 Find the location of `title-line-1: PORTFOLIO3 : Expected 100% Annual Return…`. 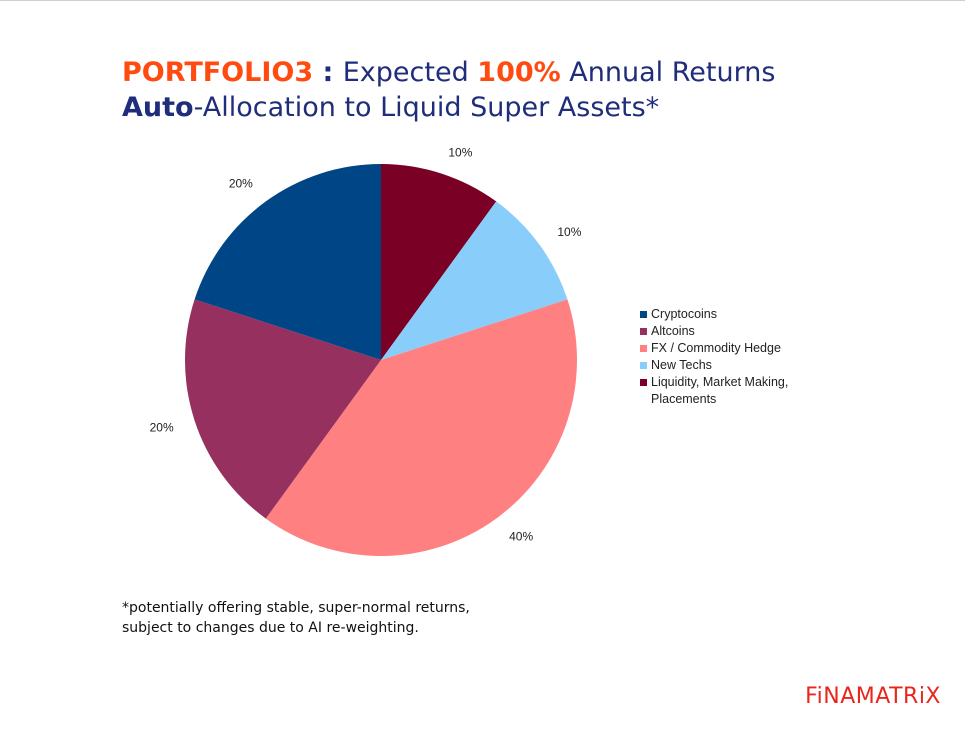

title-line-1: PORTFOLIO3 : Expected 100% Annual Return… is located at coordinates (448, 72).